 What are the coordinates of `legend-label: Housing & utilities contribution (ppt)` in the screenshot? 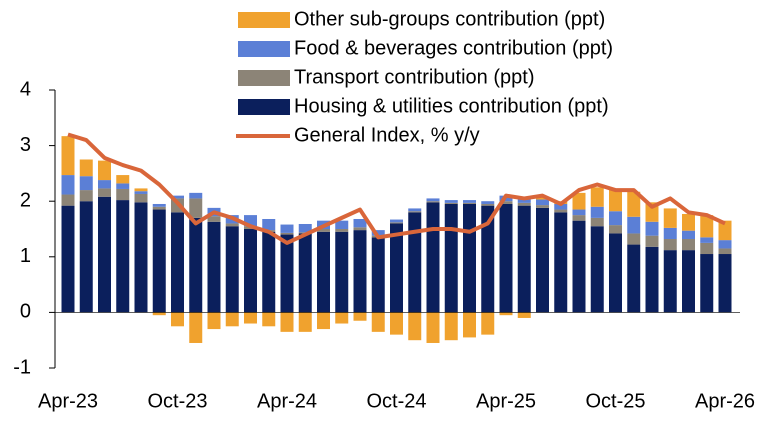 It's located at (451, 106).